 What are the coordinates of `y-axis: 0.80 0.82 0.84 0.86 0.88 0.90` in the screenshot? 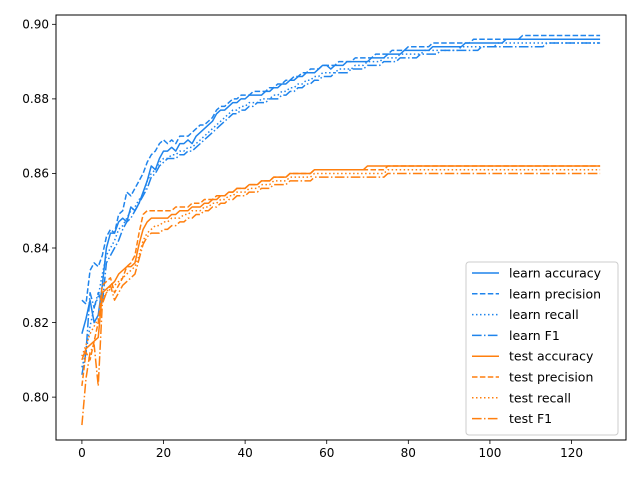 It's located at (39, 211).